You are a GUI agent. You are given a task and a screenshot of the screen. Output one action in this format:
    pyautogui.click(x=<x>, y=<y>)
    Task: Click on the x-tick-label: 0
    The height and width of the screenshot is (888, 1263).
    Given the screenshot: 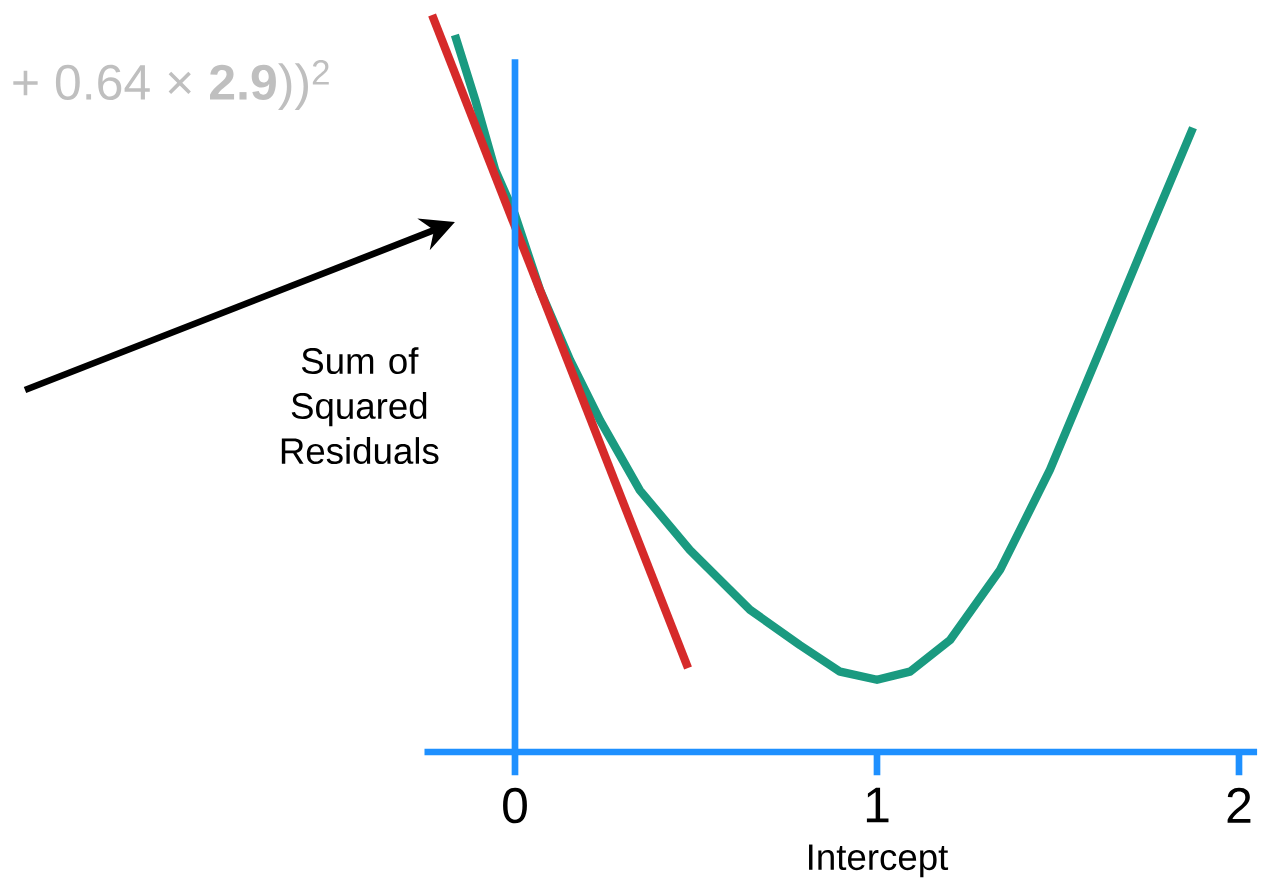 What is the action you would take?
    pyautogui.click(x=515, y=805)
    